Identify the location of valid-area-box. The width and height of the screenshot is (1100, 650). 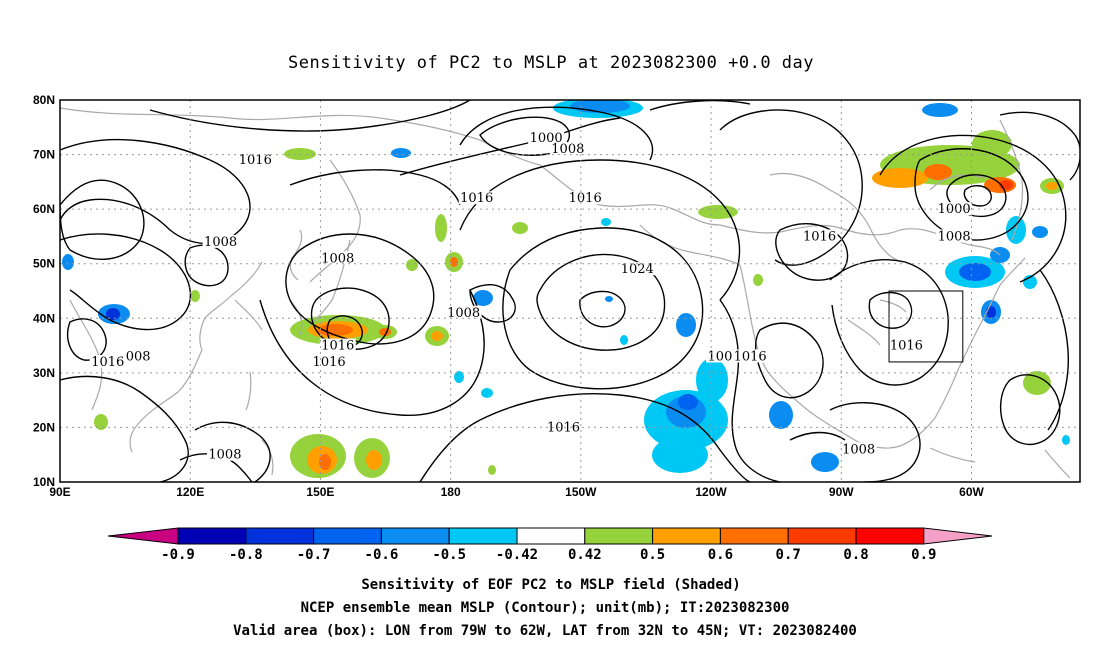
(926, 326).